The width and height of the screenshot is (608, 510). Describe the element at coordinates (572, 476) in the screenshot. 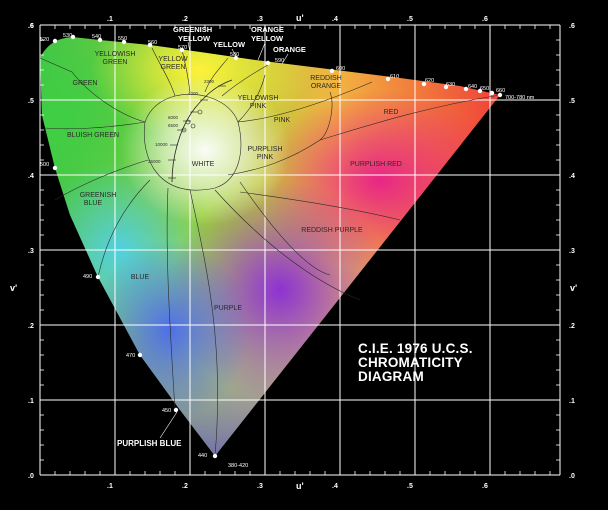

I see `origin-right: .0` at that location.